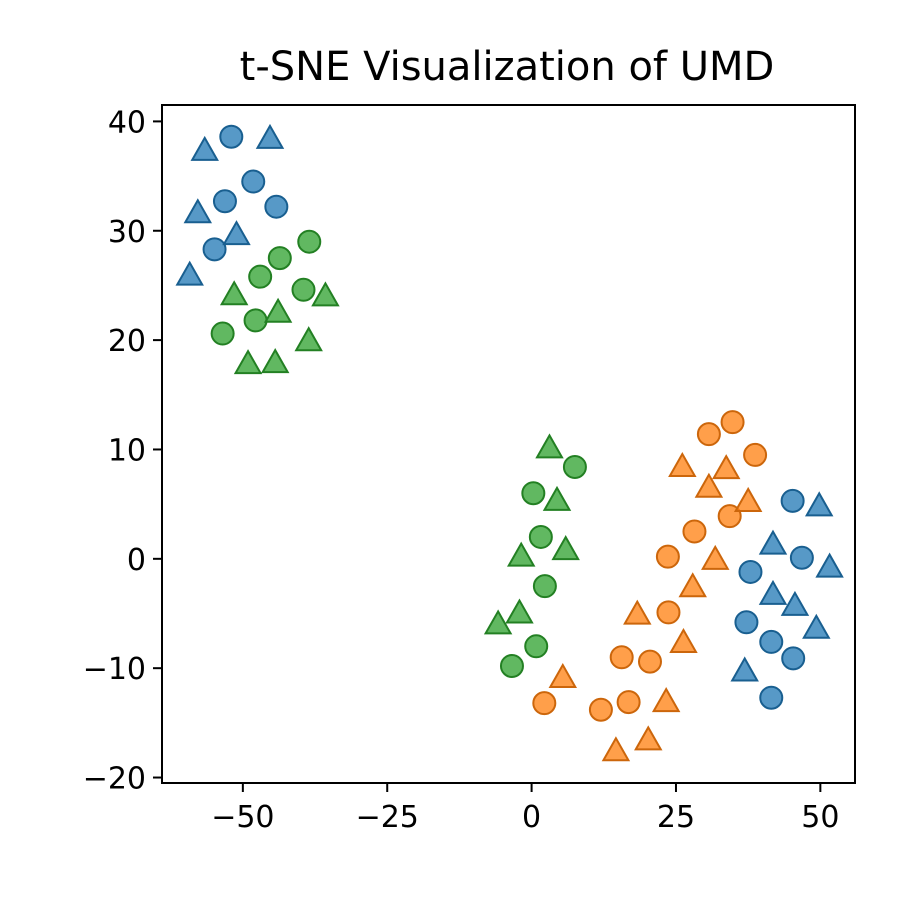 The height and width of the screenshot is (900, 900). I want to click on y-tick-label-3: 0, so click(136, 560).